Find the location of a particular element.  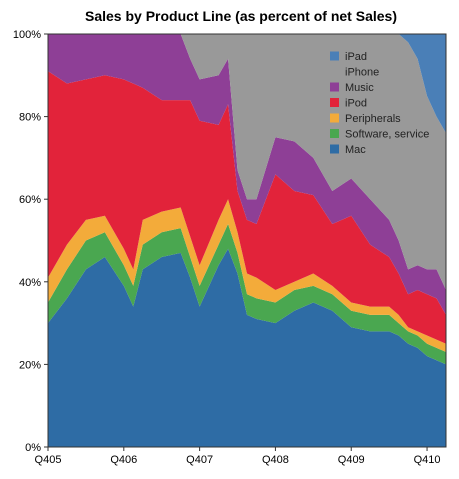

x-tick-label: Q408 is located at coordinates (275, 460).